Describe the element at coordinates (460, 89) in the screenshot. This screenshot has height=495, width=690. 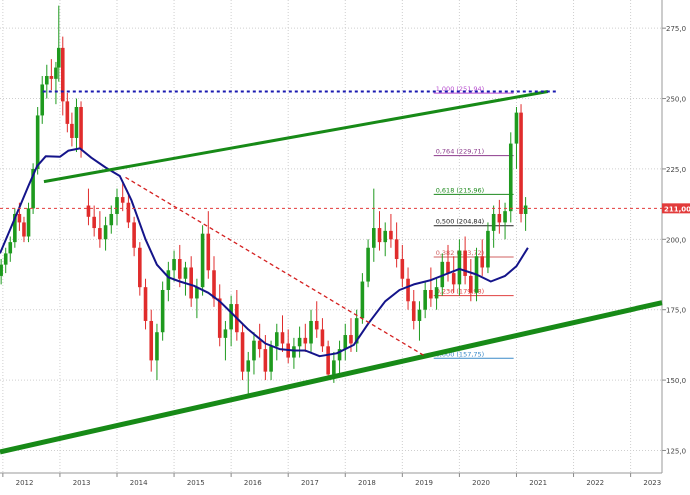
I see `fib-level-label: 1,000 (251,94)` at that location.